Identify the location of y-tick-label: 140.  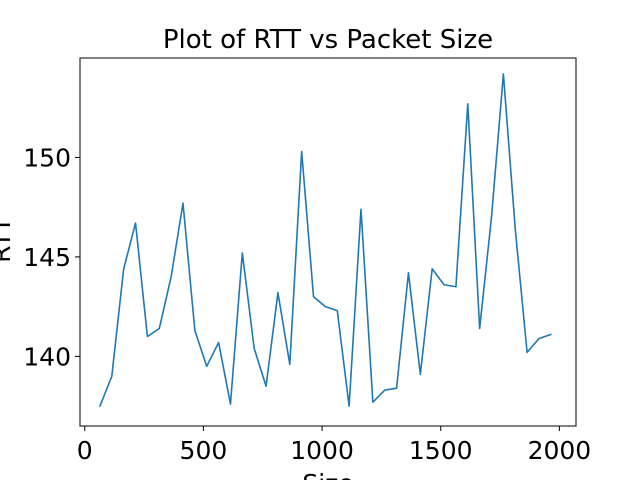
(47, 356).